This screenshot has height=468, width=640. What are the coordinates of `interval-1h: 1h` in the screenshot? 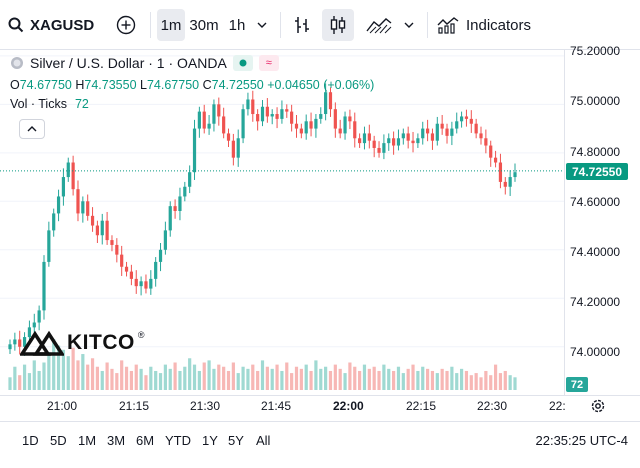 It's located at (237, 25).